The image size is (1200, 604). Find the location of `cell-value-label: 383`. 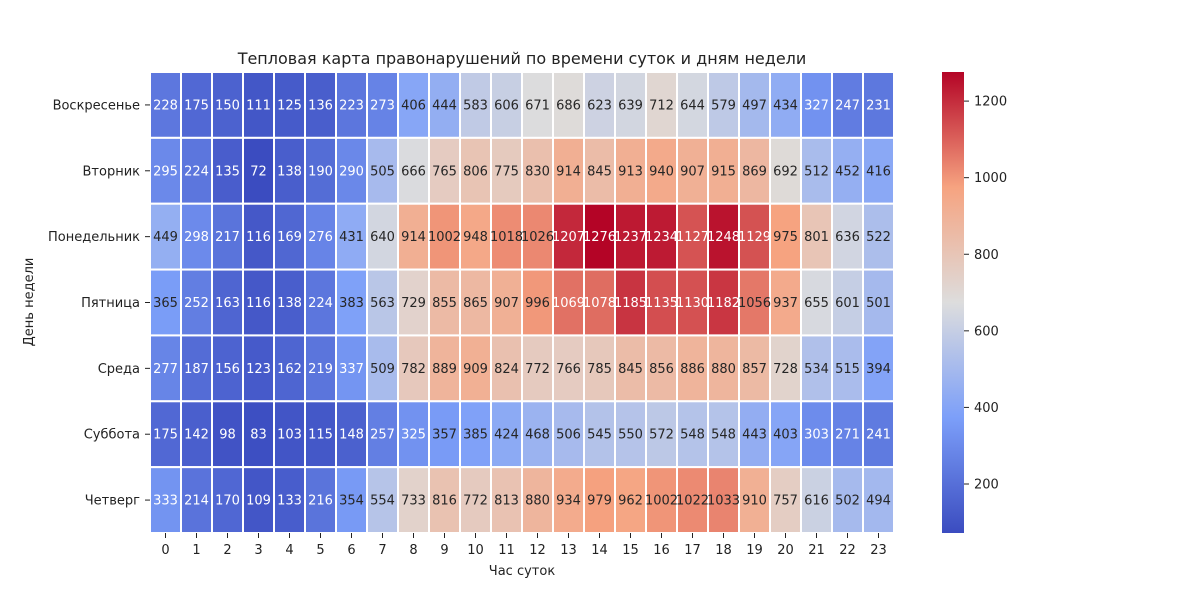

cell-value-label: 383 is located at coordinates (351, 303).